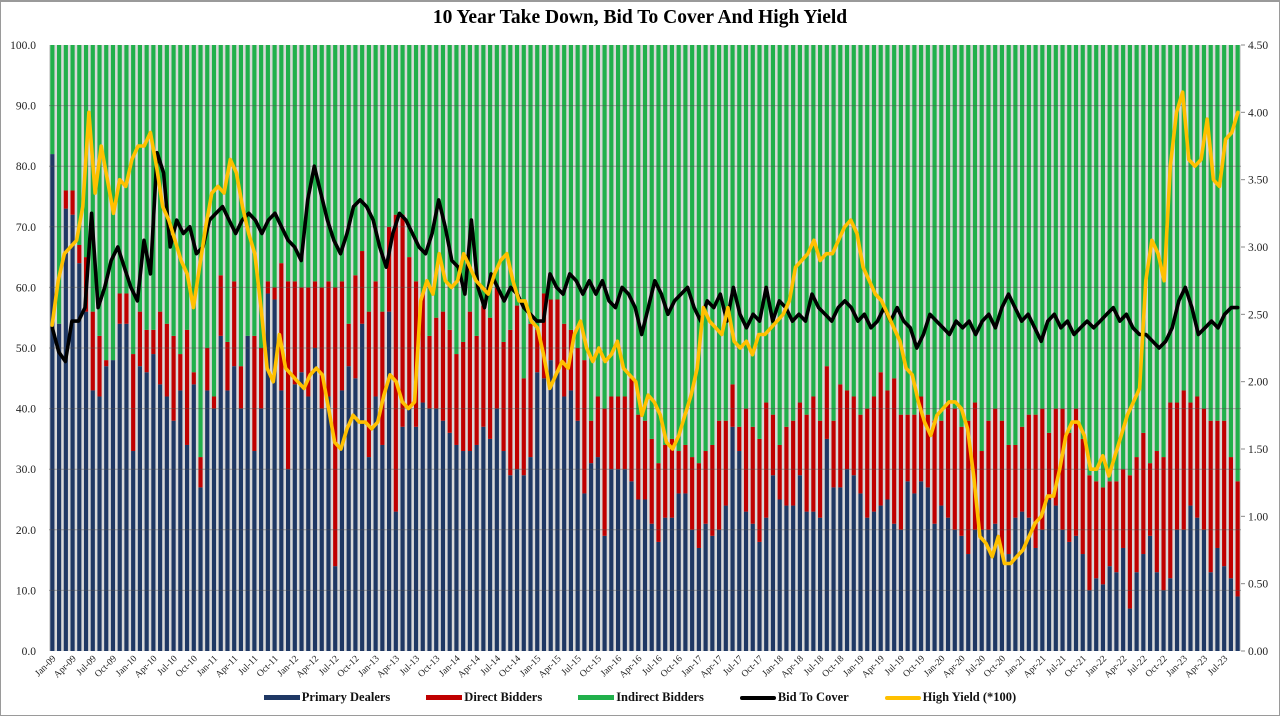 The height and width of the screenshot is (716, 1280). I want to click on legend-item-primary-dealers: Primary Dealers, so click(326, 697).